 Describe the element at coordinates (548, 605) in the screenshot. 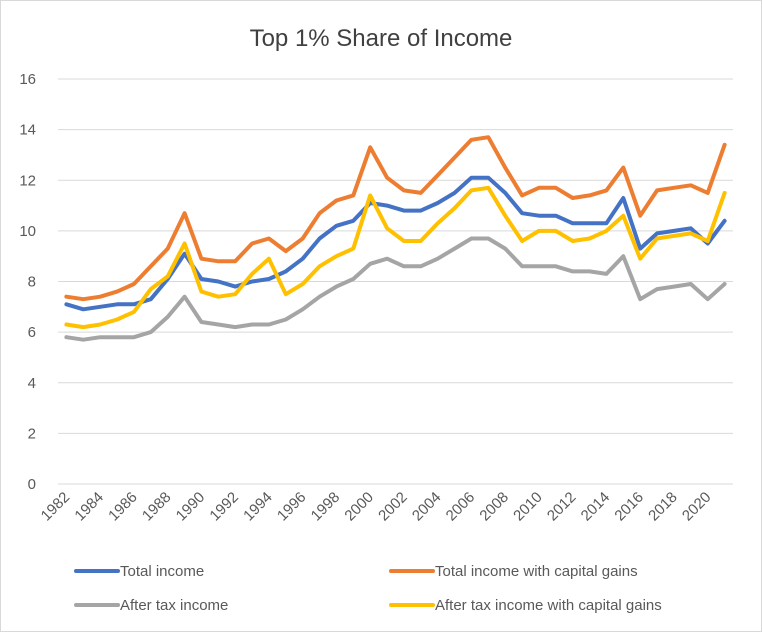

I see `legend-label: After tax income with capital gains` at that location.